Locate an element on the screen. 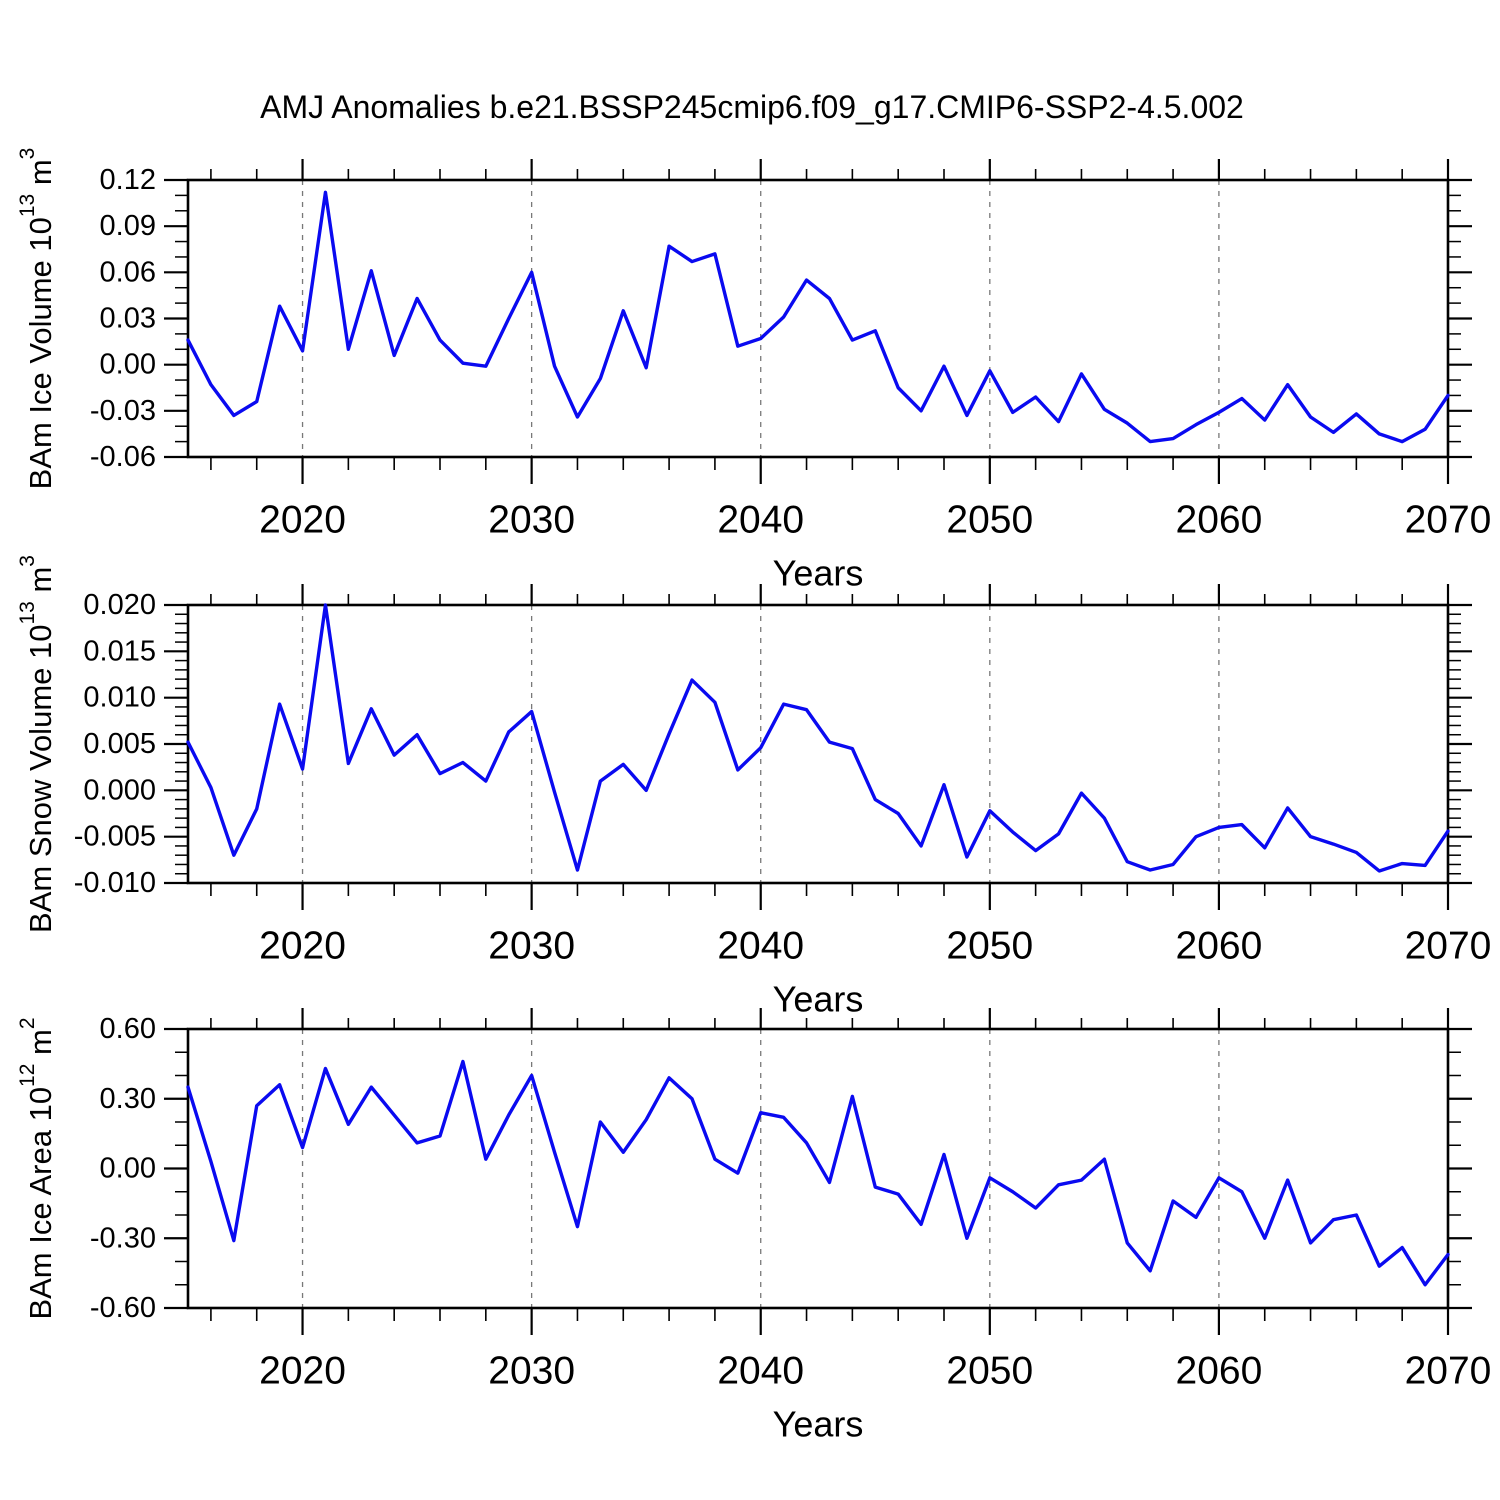  y-tick-label: 0.005 is located at coordinates (119, 744).